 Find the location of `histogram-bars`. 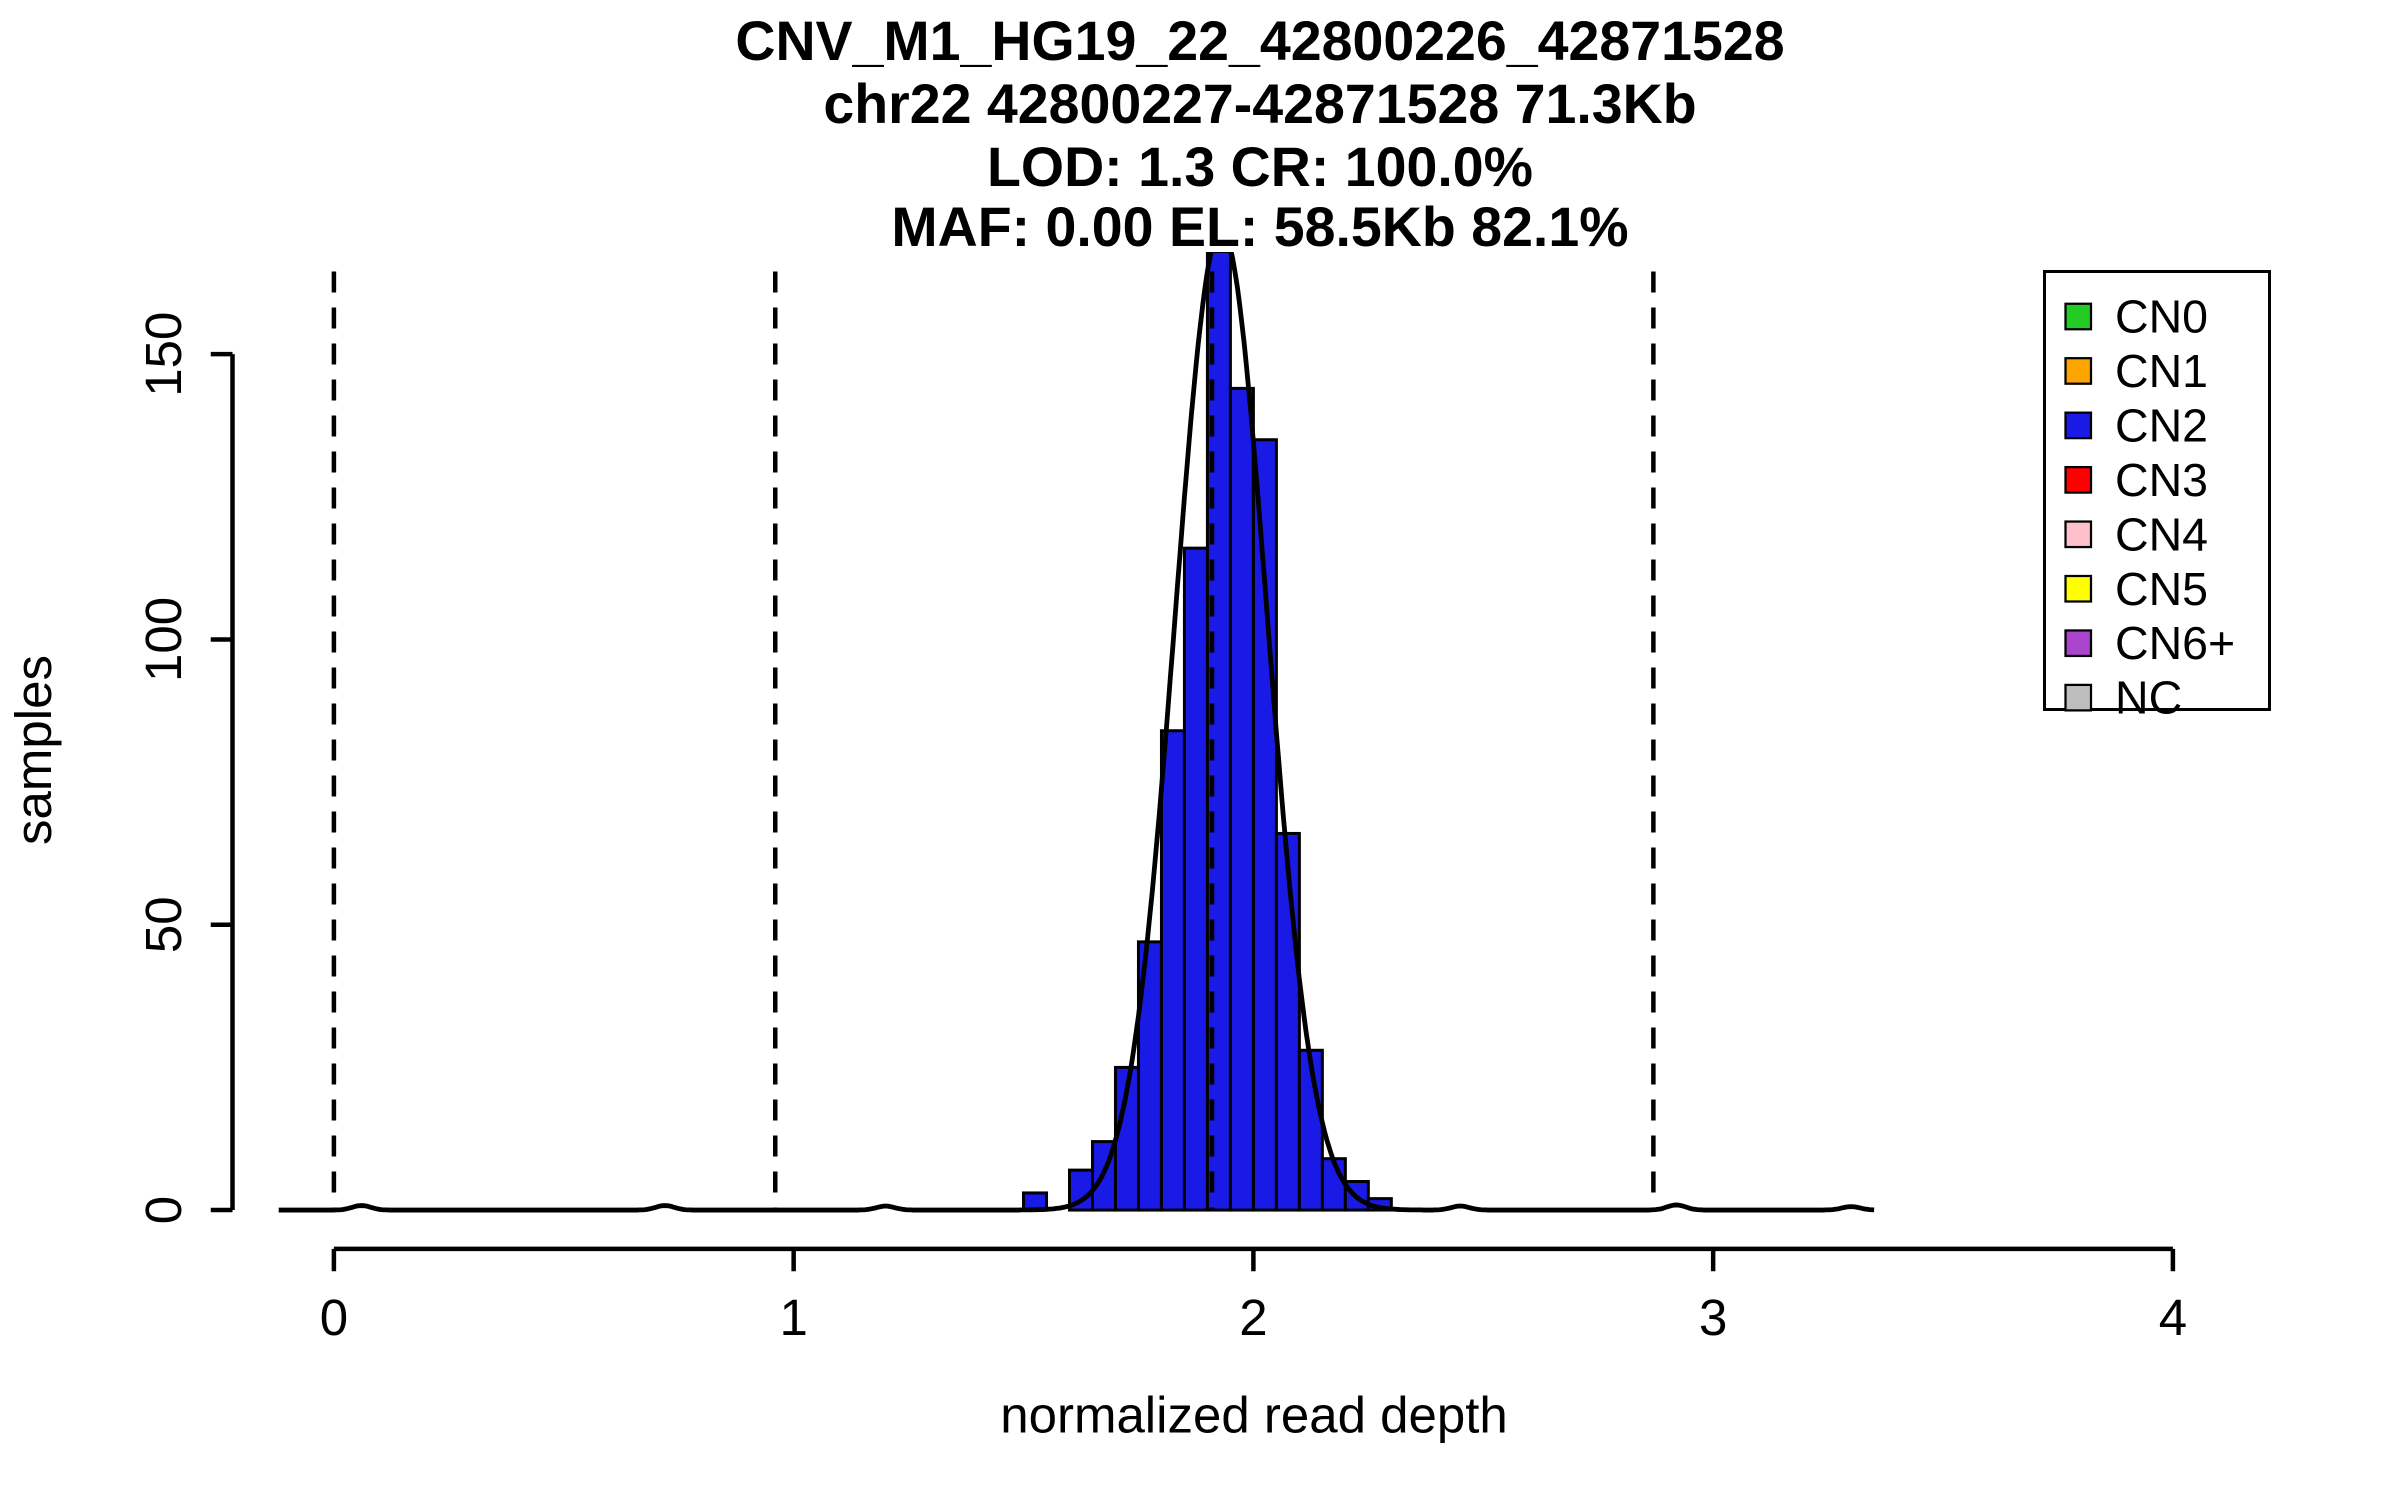

histogram-bars is located at coordinates (1207, 732).